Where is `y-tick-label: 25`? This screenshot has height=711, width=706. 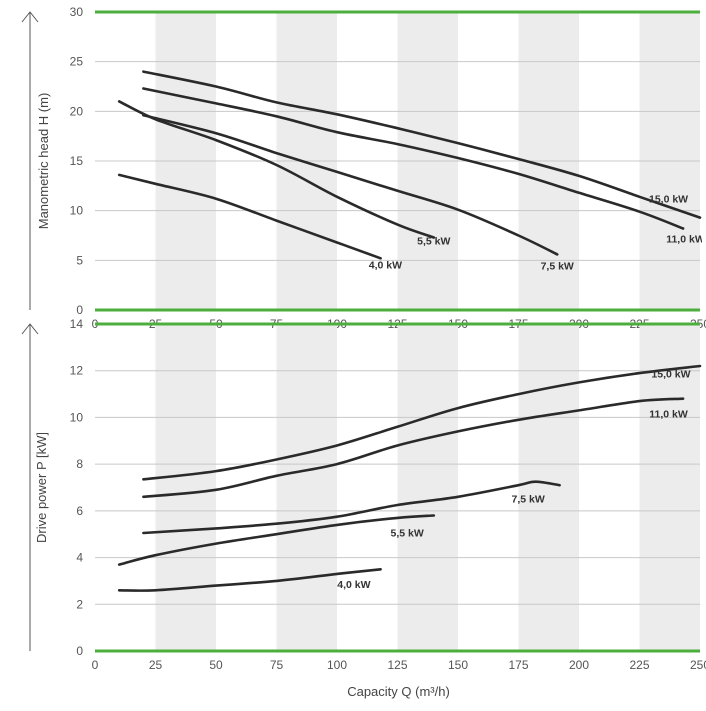
y-tick-label: 25 is located at coordinates (77, 62).